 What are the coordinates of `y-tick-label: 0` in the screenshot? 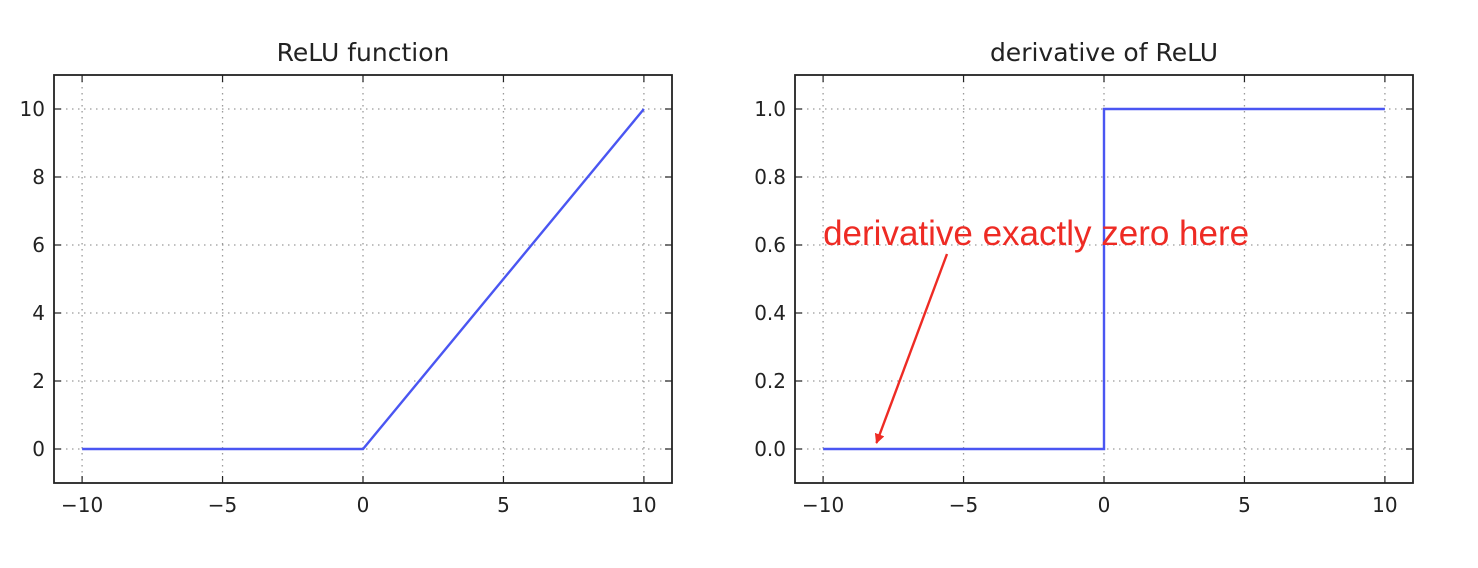 It's located at (38, 449).